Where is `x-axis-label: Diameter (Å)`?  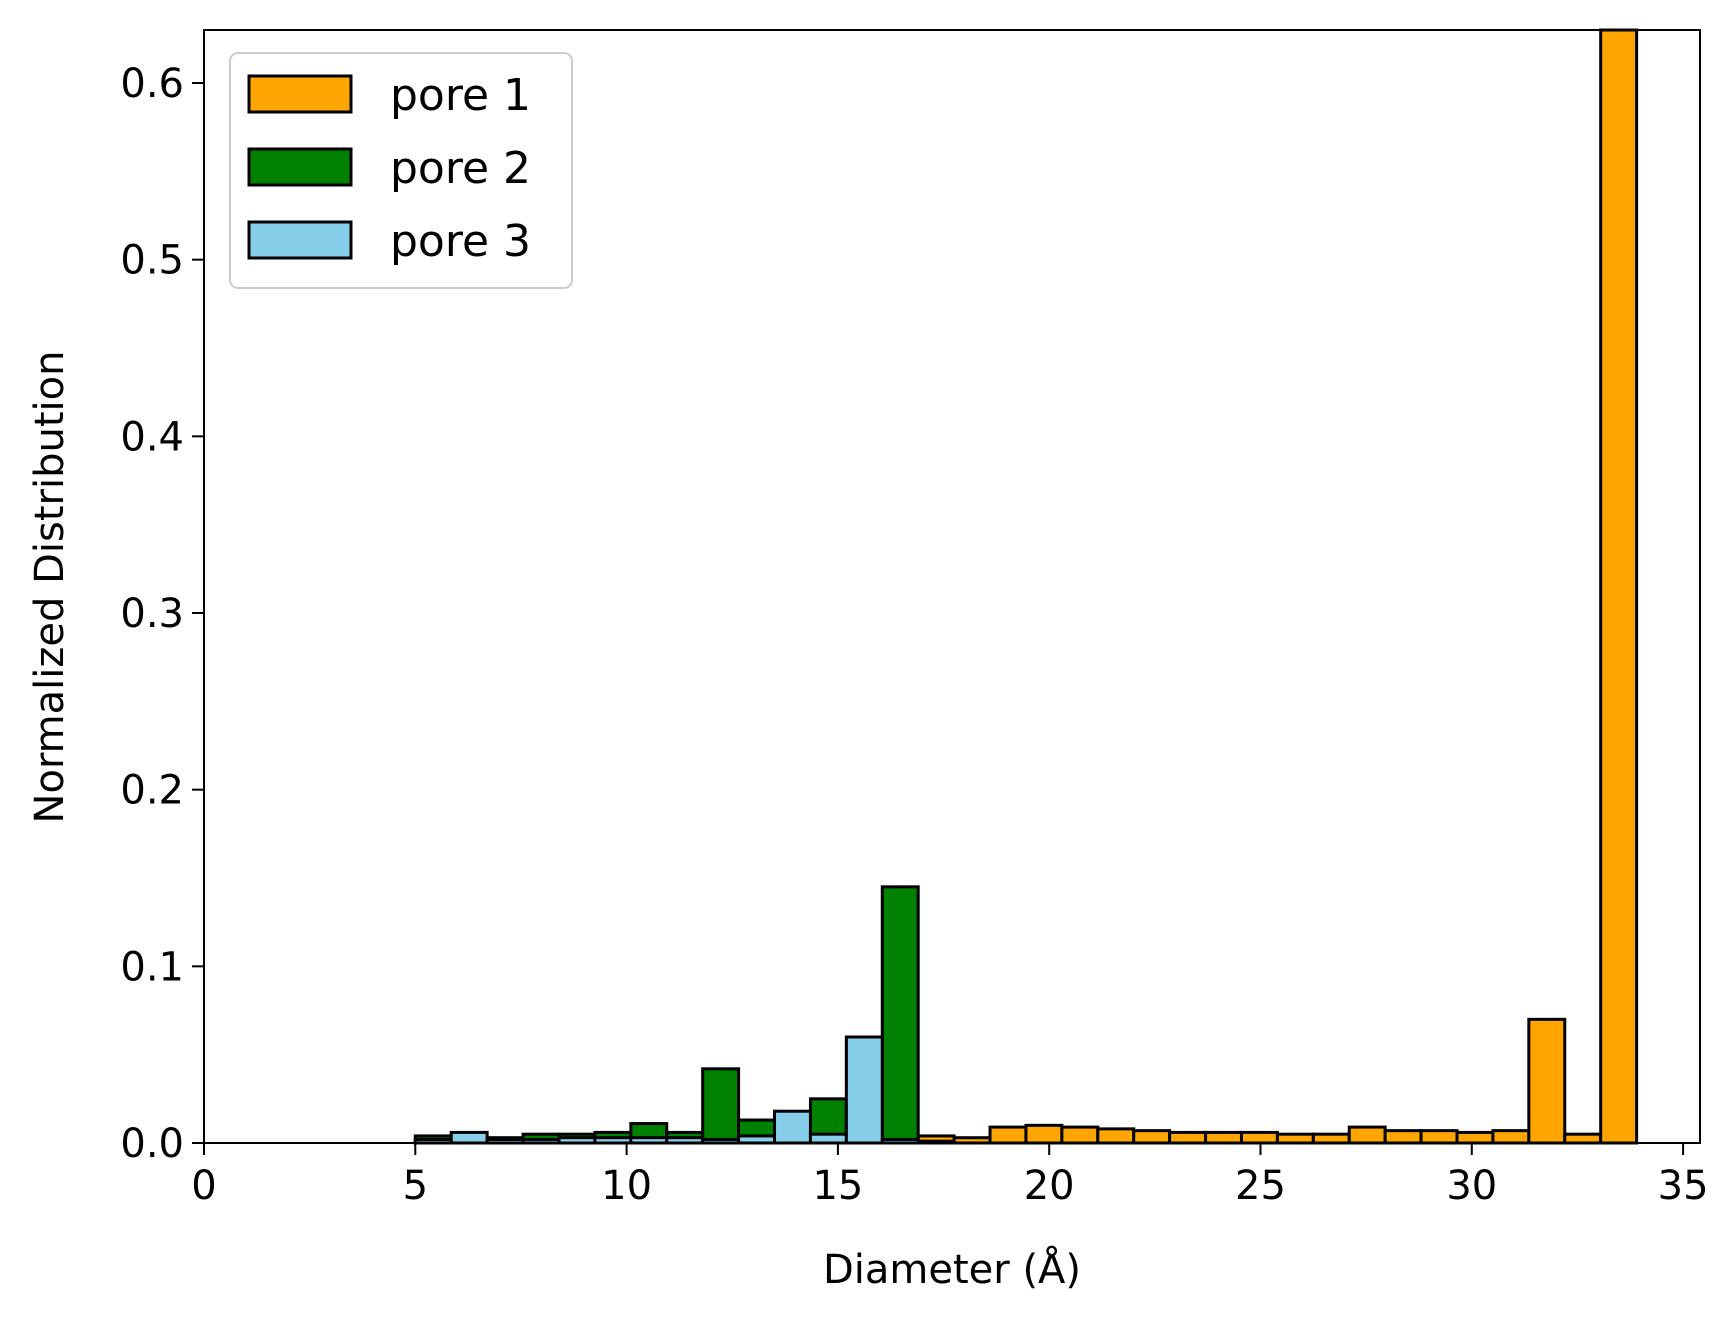
x-axis-label: Diameter (Å) is located at coordinates (952, 1269).